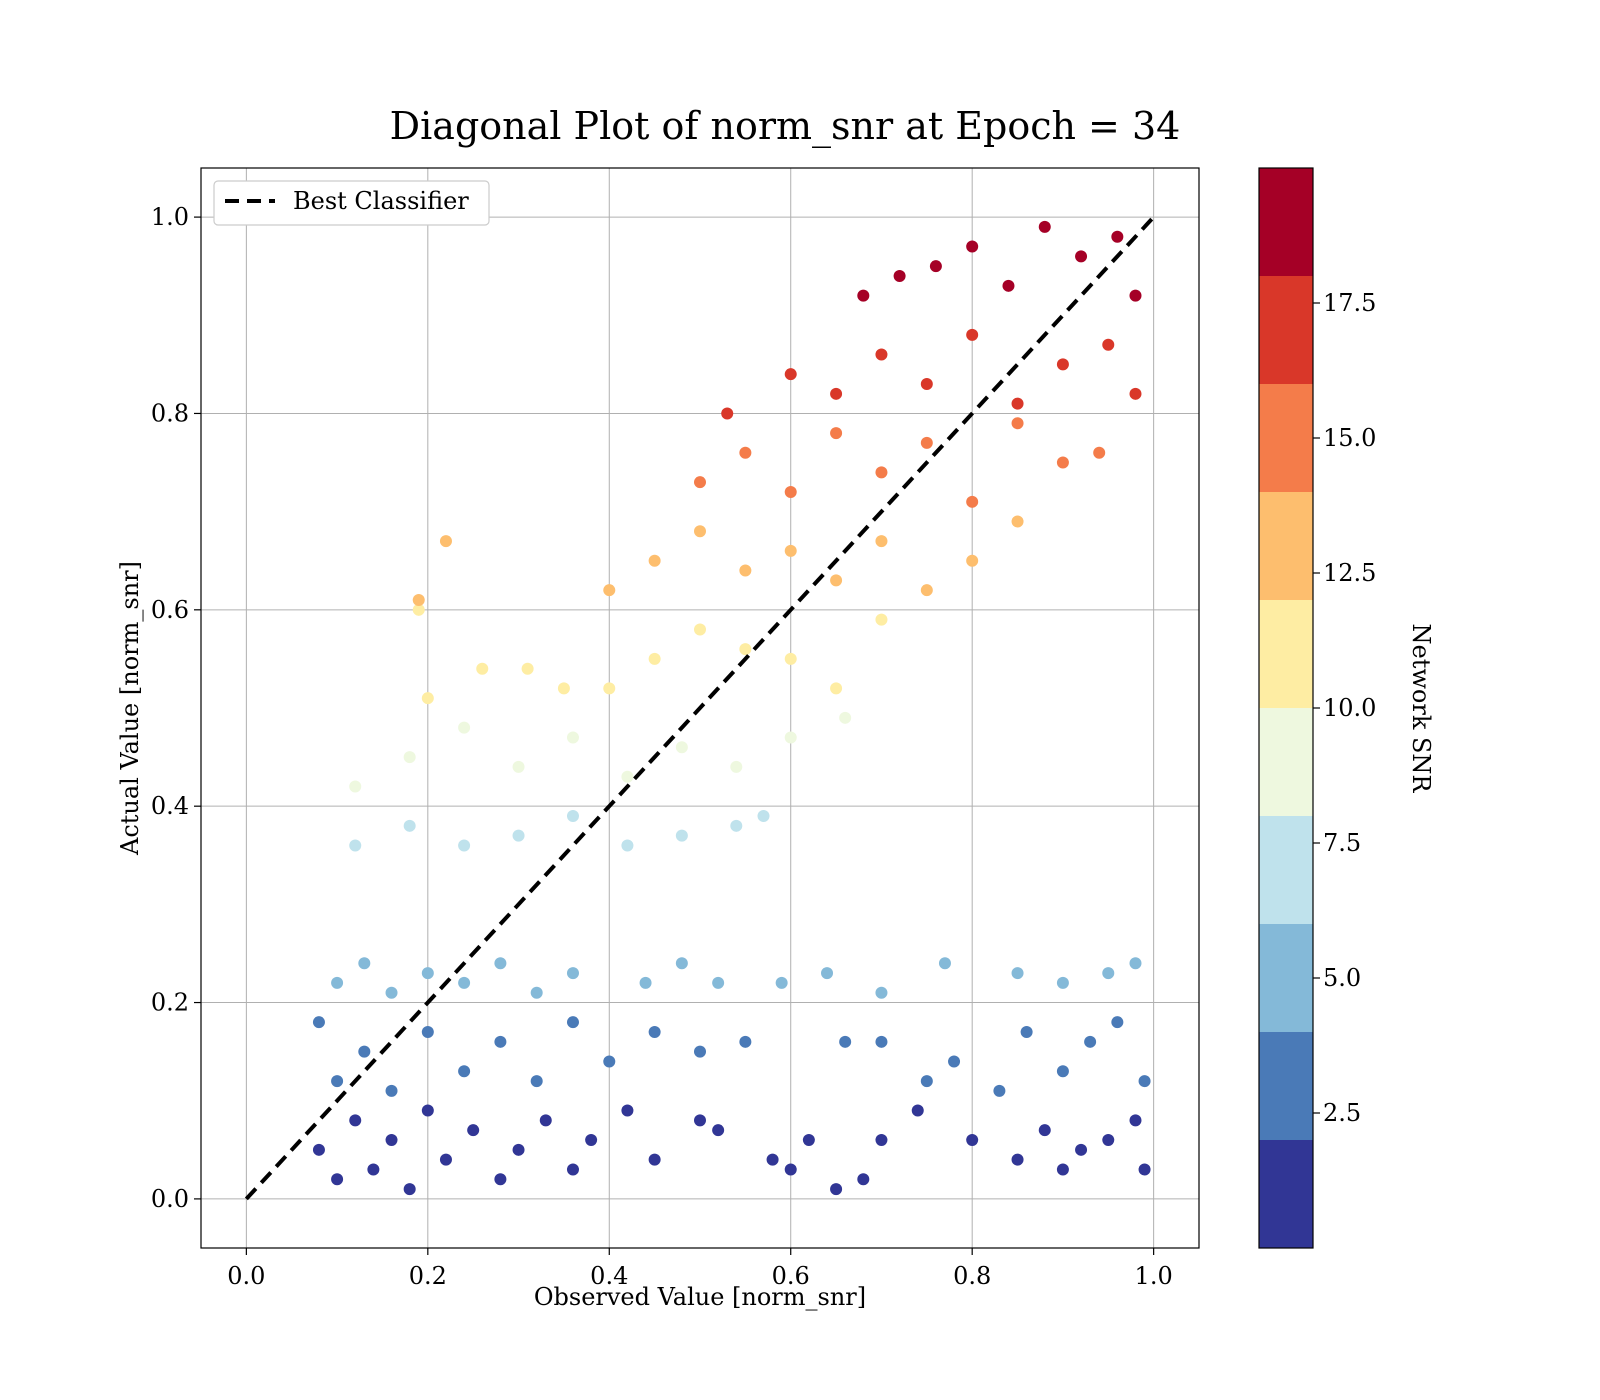  What do you see at coordinates (1154, 1276) in the screenshot?
I see `x-tick-label: 1.0` at bounding box center [1154, 1276].